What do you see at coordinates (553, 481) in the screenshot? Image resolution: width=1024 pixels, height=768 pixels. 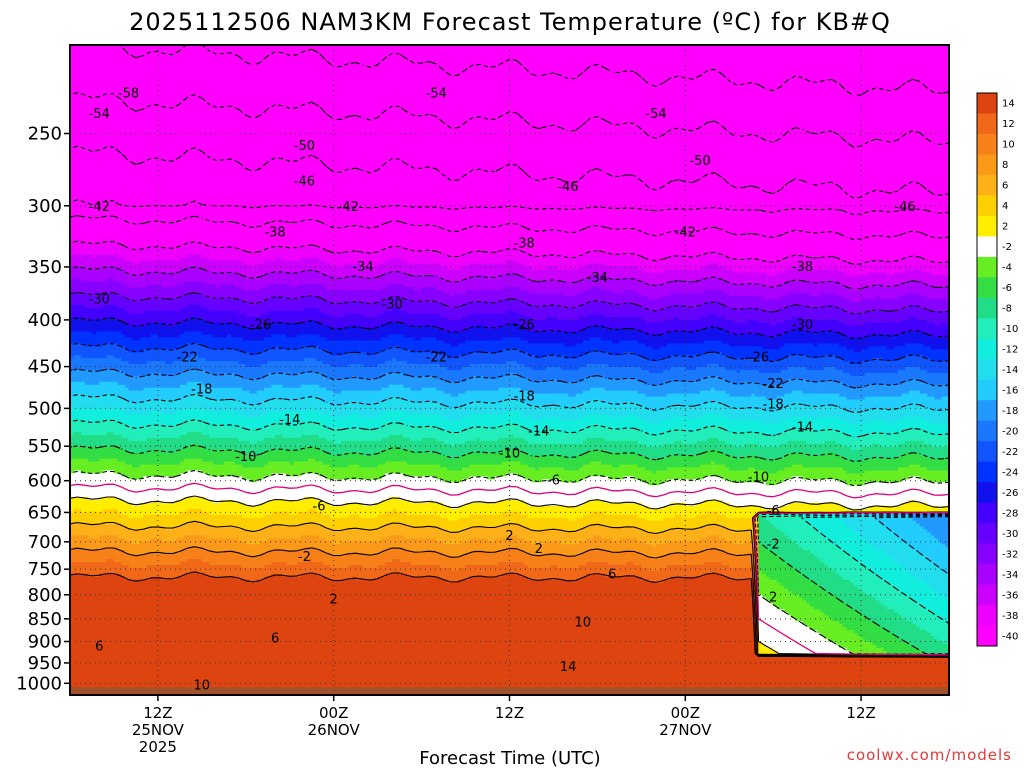 I see `contour-label: -6` at bounding box center [553, 481].